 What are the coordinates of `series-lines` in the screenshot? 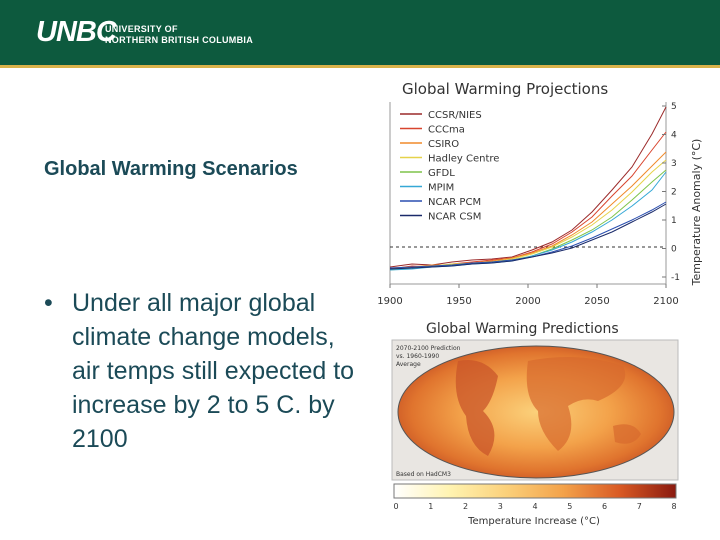 It's located at (528, 188).